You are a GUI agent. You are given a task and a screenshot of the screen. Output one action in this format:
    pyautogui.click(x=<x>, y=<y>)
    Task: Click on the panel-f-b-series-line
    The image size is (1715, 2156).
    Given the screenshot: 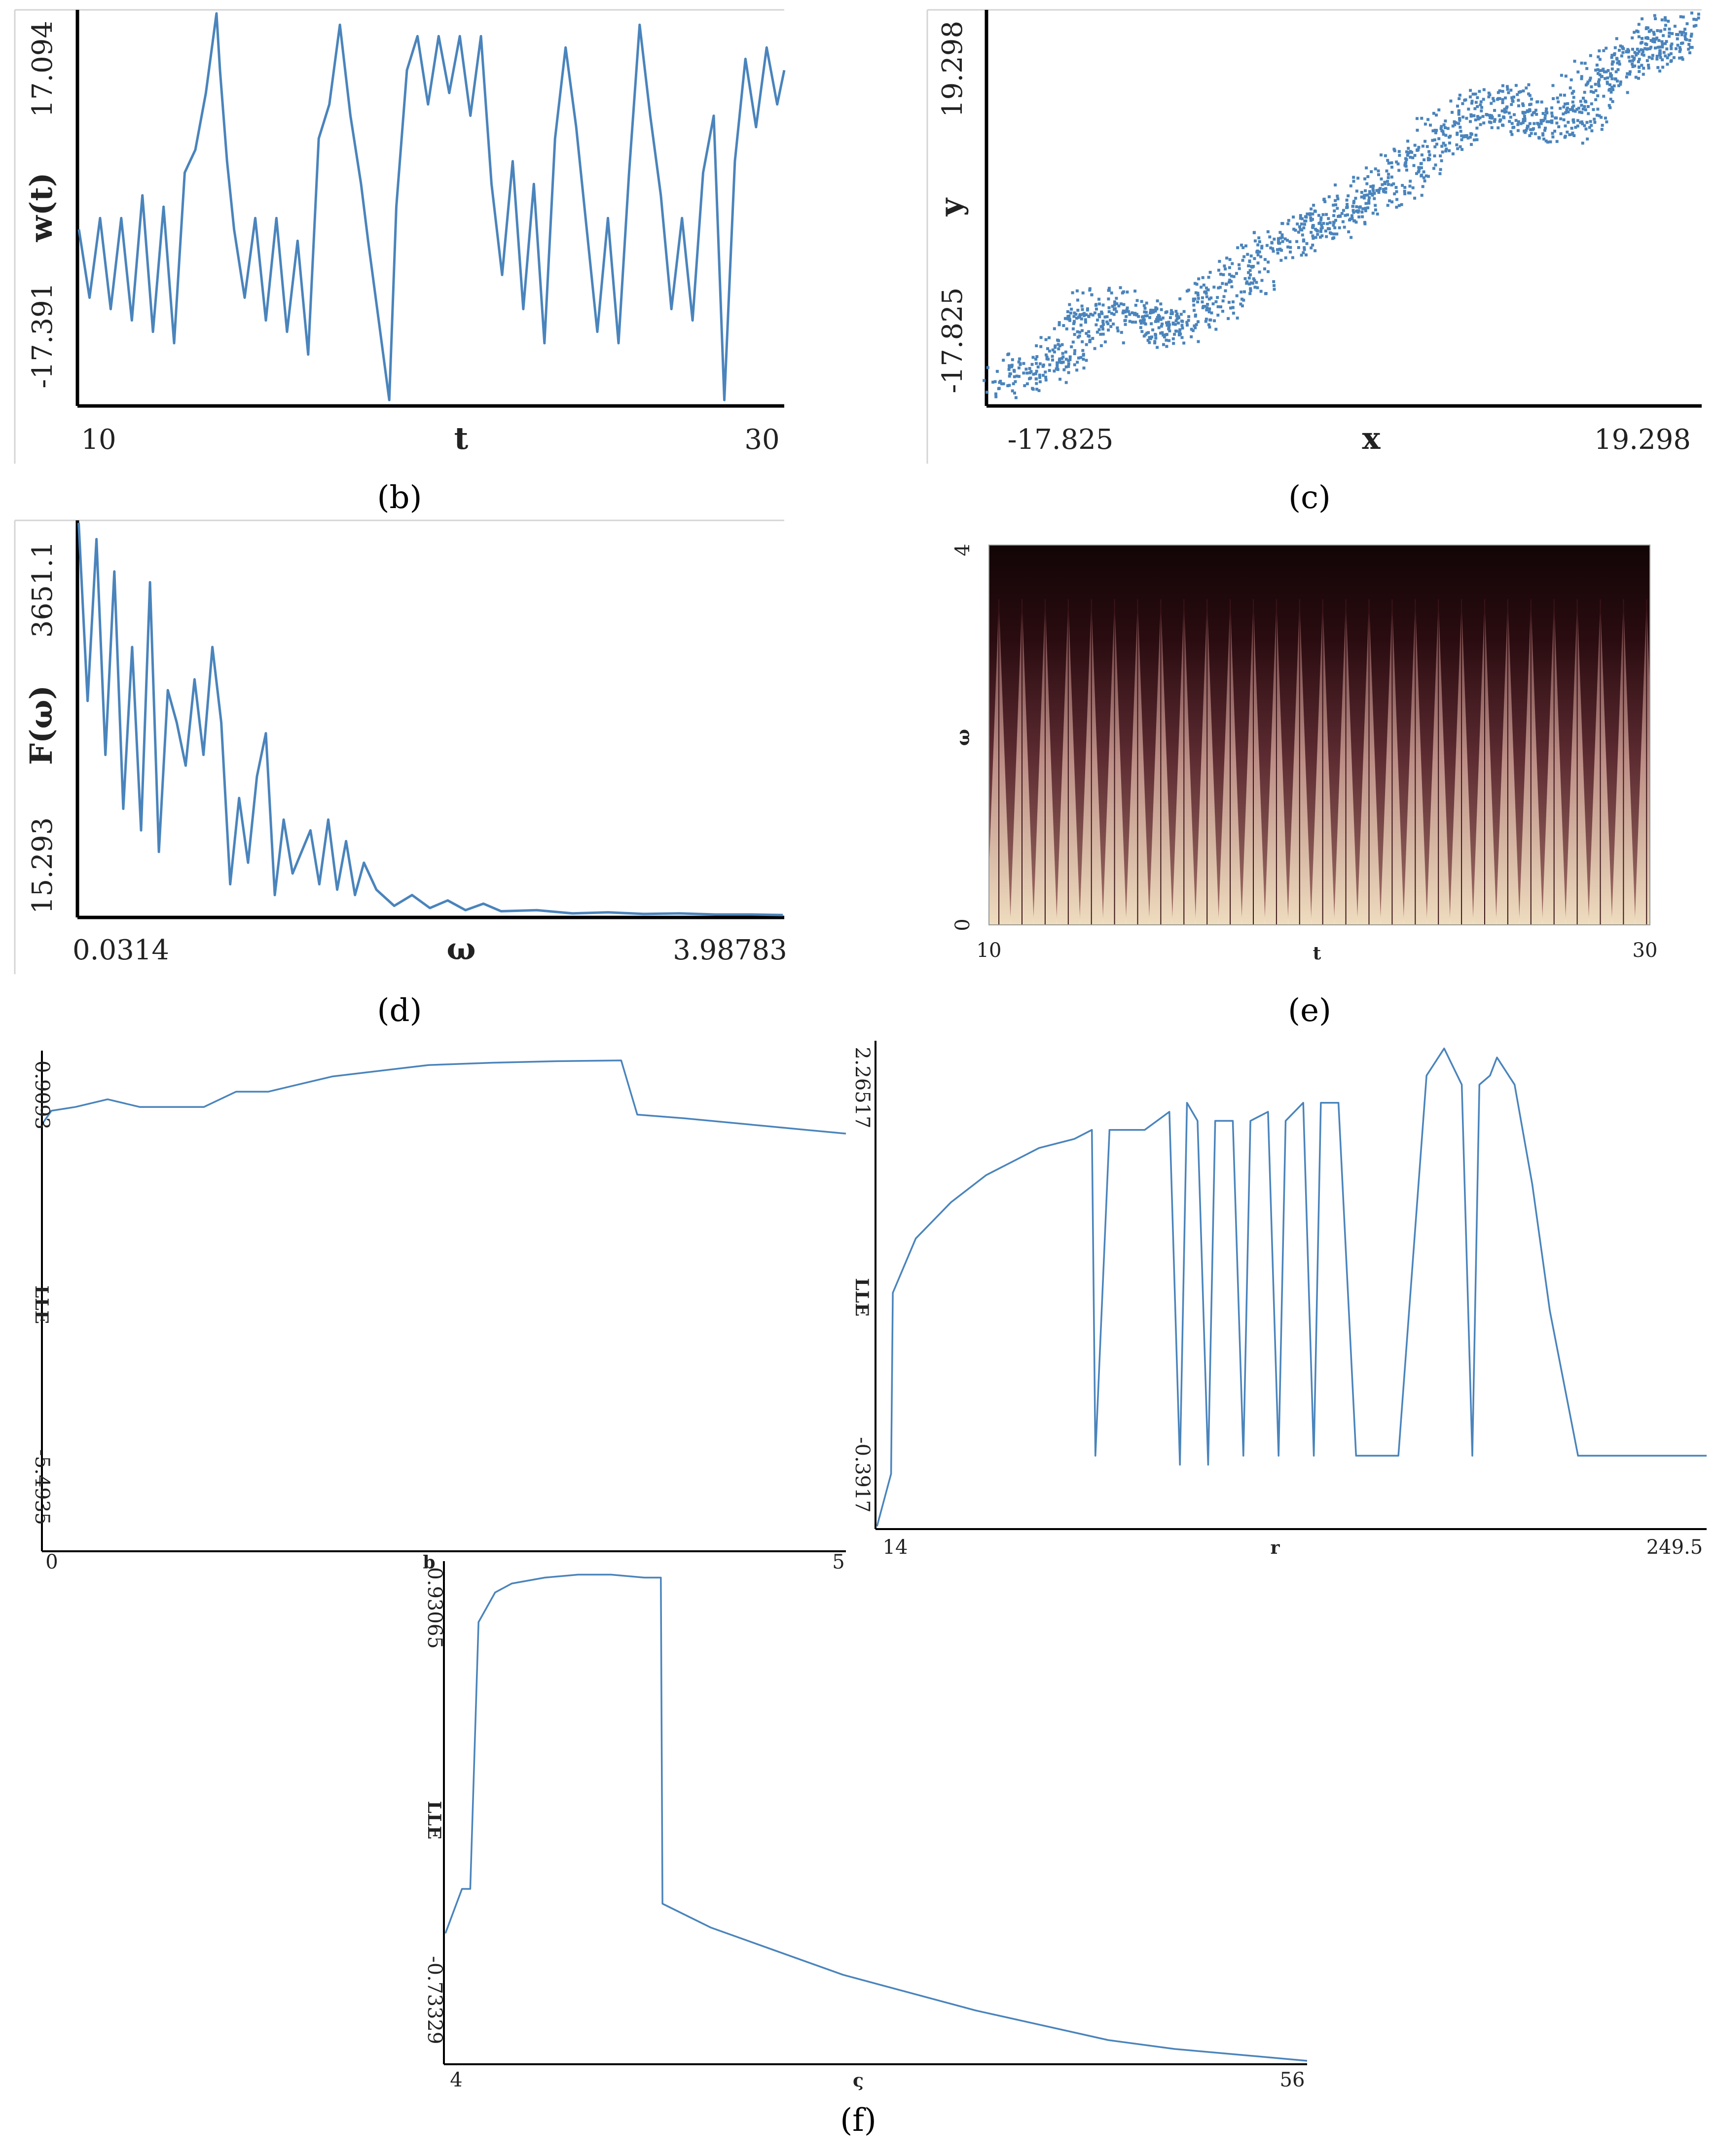 What is the action you would take?
    pyautogui.click(x=444, y=1097)
    